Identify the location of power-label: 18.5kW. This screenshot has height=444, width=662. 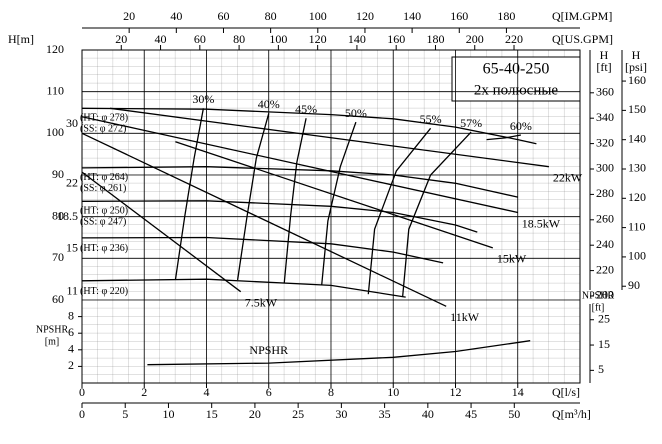
(541, 223).